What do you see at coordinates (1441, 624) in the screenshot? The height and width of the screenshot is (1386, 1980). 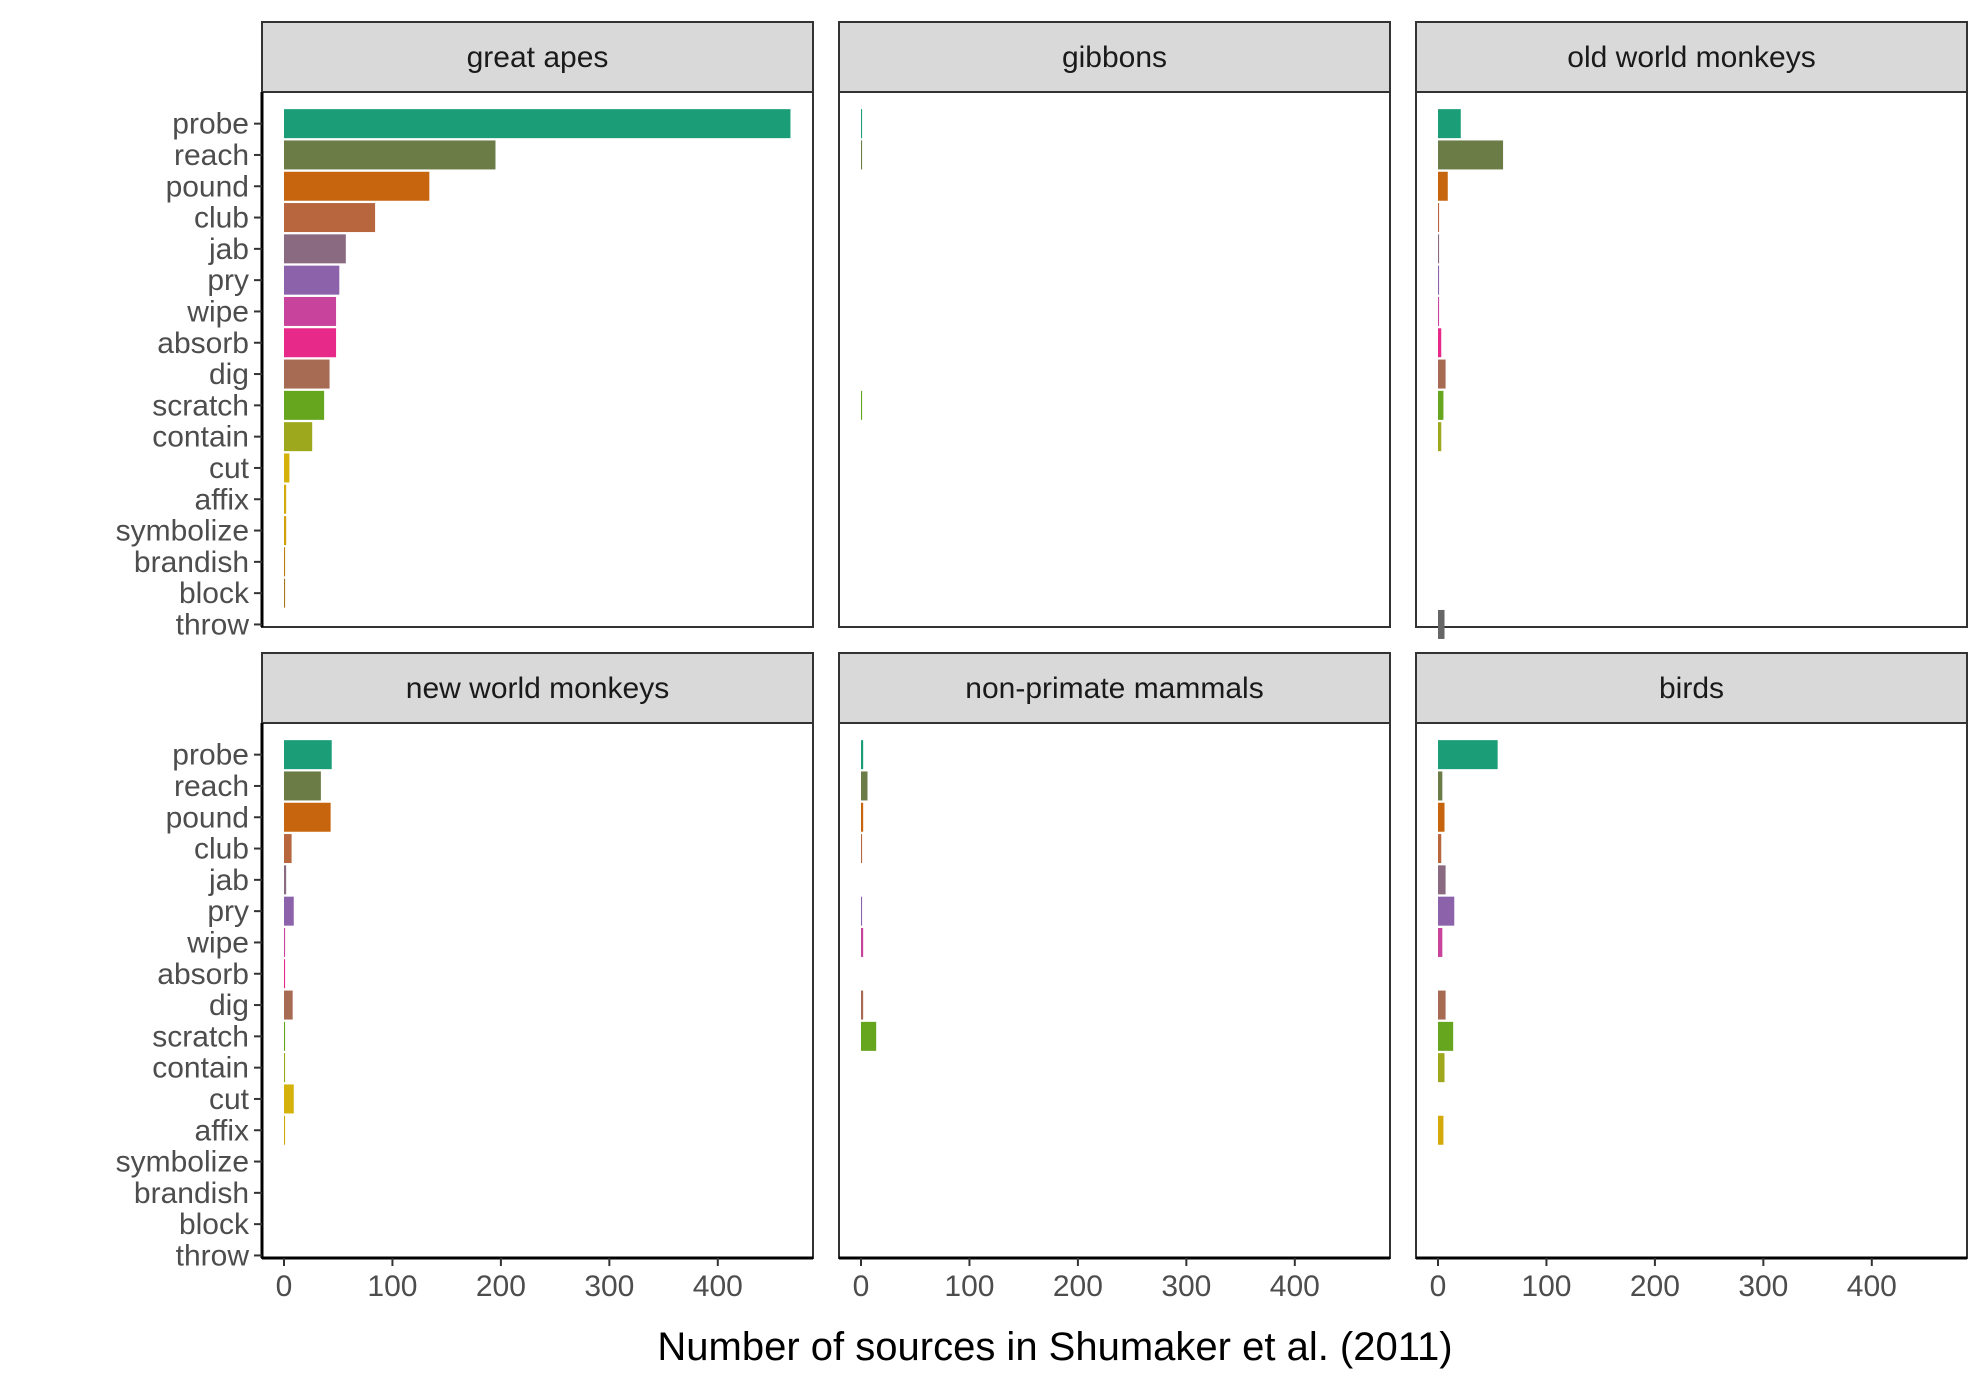 I see `bar-throw` at bounding box center [1441, 624].